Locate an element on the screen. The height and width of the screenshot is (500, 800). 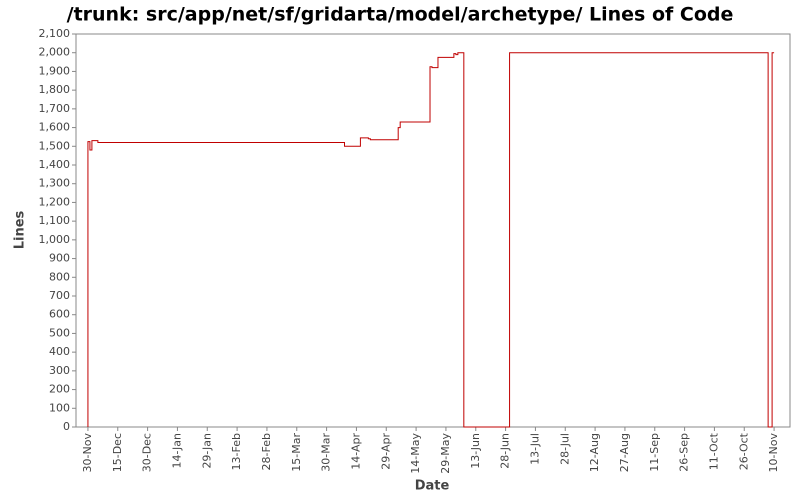
x-tick-label: 13-Jun is located at coordinates (475, 451).